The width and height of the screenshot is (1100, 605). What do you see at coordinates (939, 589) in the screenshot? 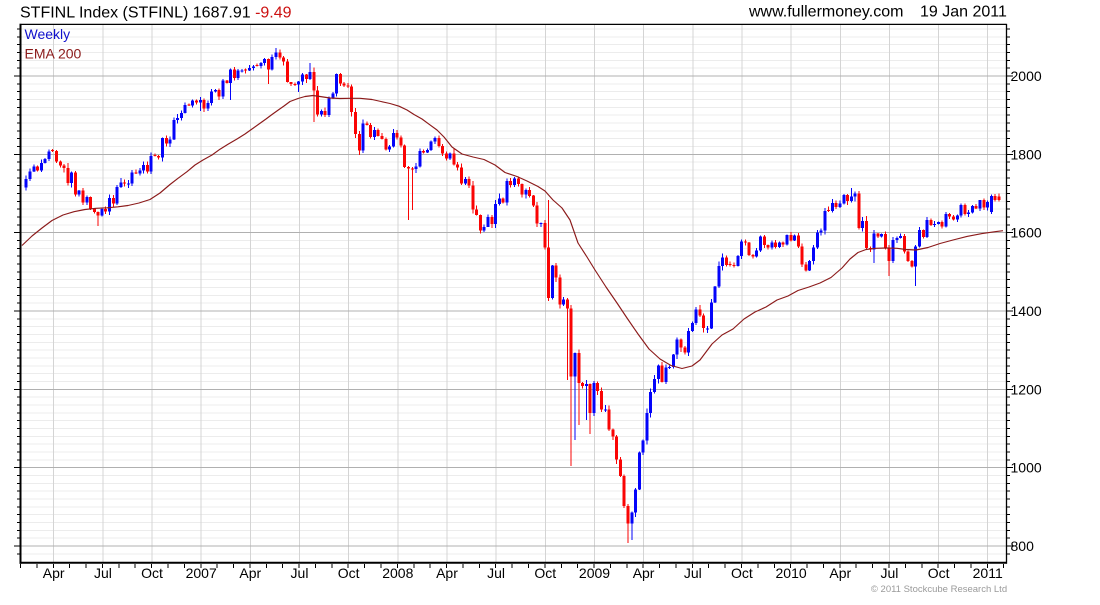
I see `svg-text: © 2011 Stockcube Research Ltd` at bounding box center [939, 589].